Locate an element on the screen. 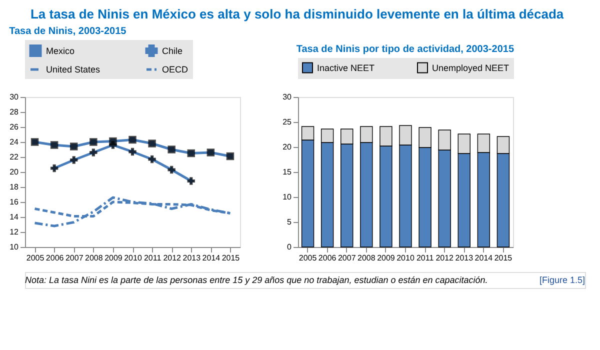  y-tick-label: 16 is located at coordinates (15, 202).